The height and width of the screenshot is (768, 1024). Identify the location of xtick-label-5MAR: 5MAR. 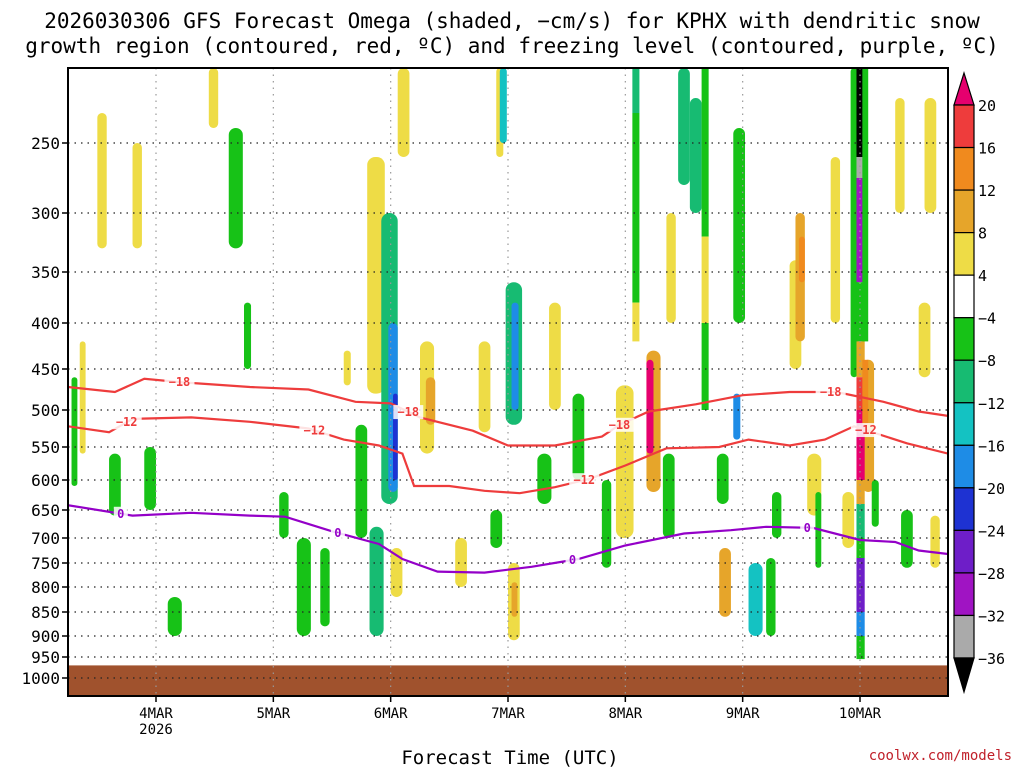
(273, 714).